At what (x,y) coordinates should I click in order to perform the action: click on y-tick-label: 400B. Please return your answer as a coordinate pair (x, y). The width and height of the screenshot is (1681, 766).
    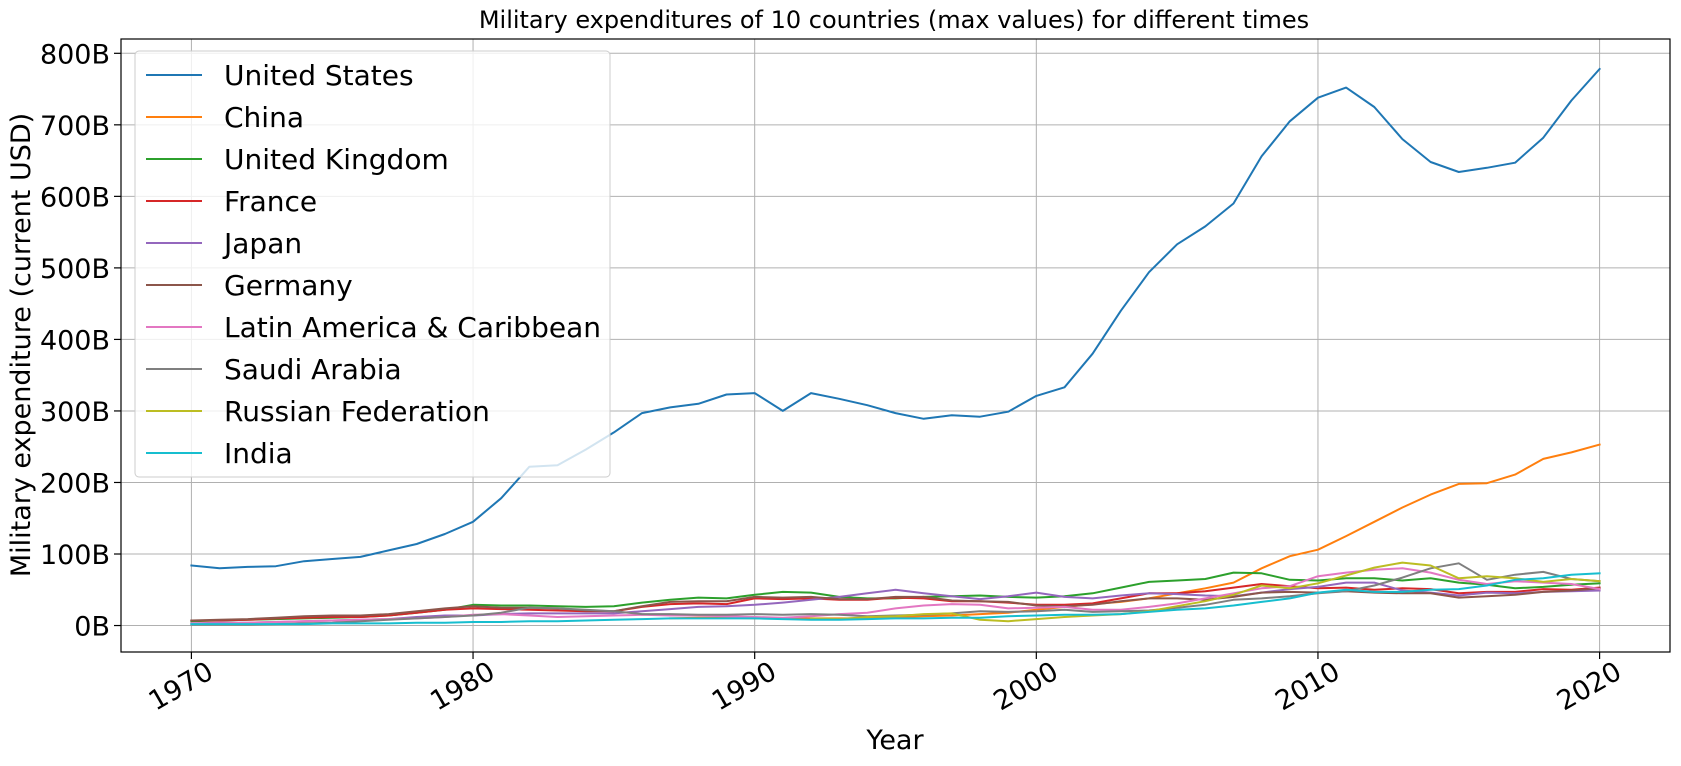
    Looking at the image, I should click on (75, 340).